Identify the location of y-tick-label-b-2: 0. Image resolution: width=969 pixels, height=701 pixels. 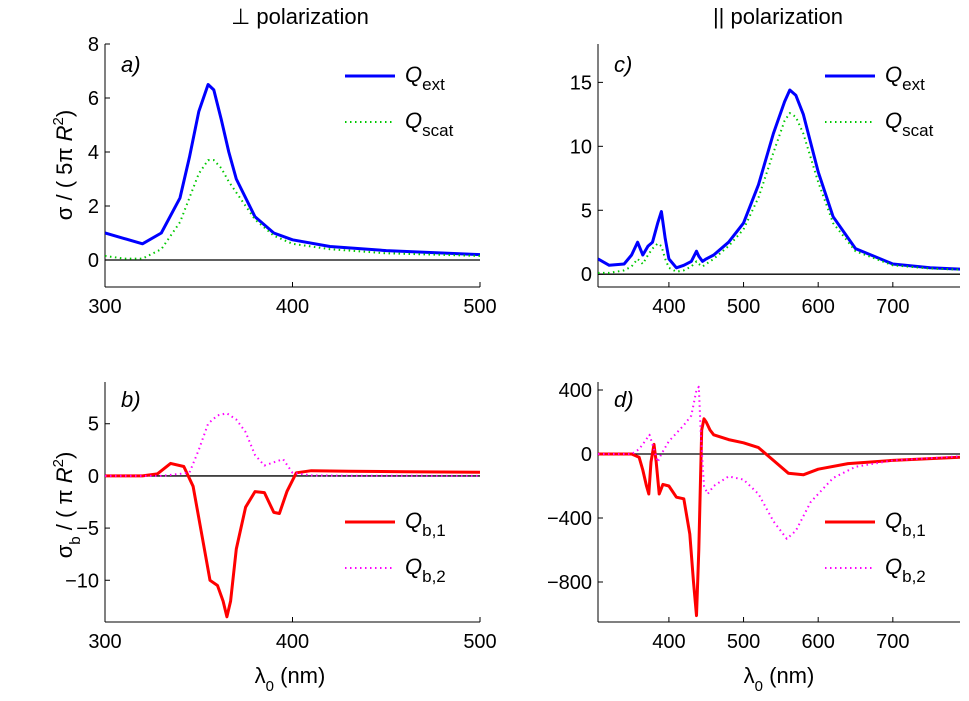
(93, 477).